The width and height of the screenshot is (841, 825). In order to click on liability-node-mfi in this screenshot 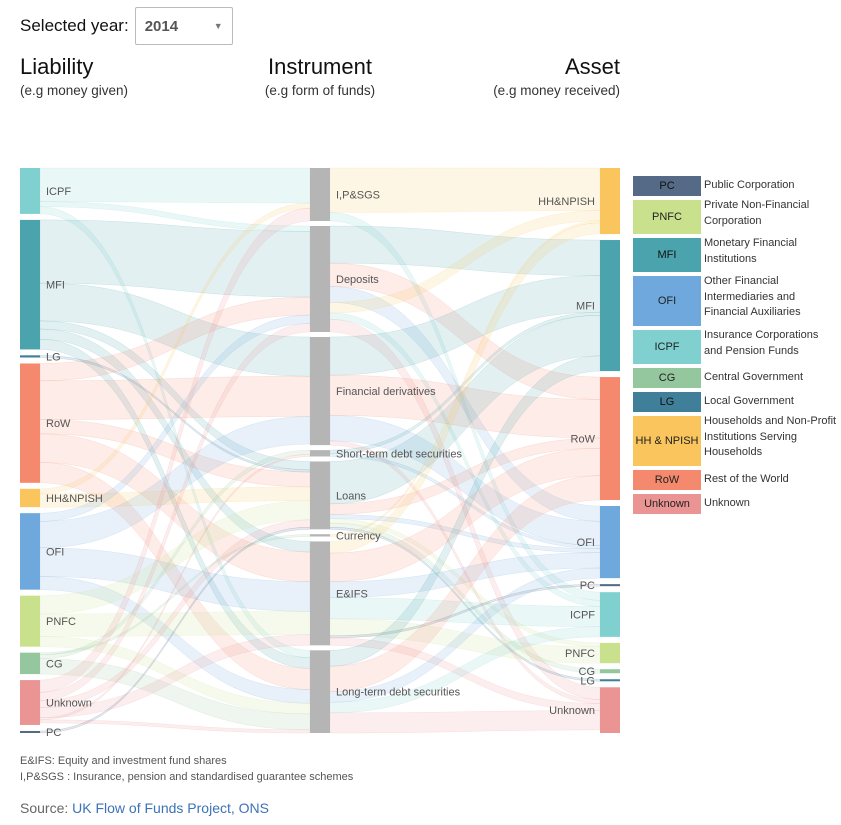, I will do `click(30, 284)`.